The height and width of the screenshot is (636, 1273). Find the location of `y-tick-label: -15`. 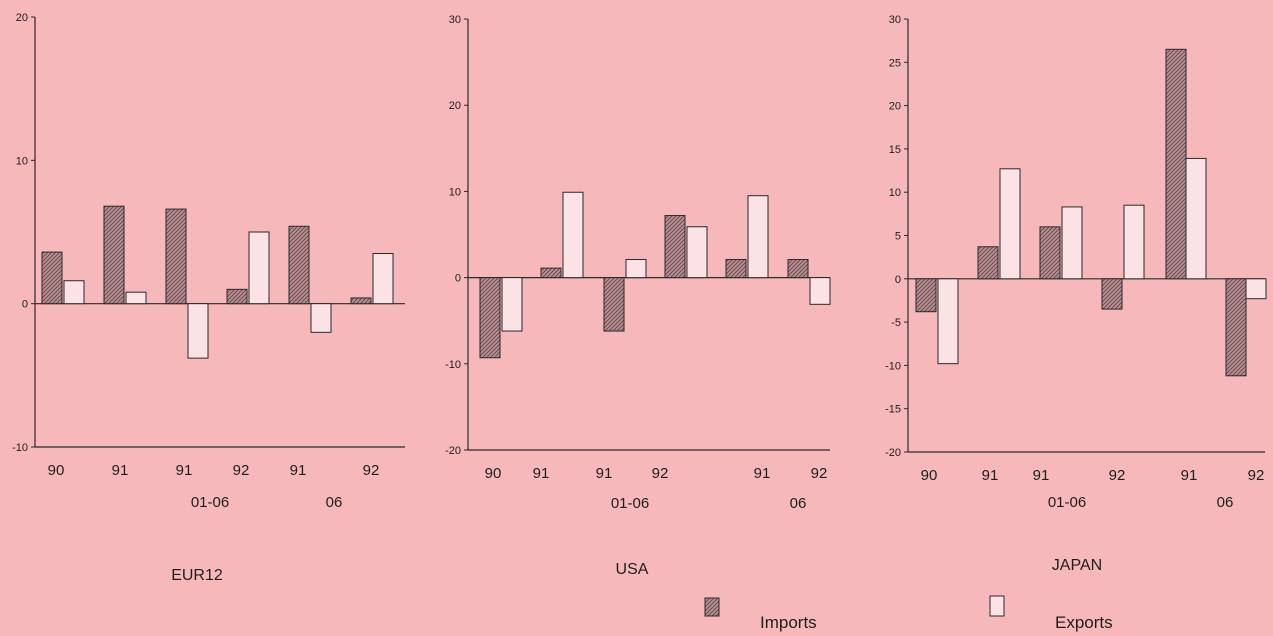

y-tick-label: -15 is located at coordinates (893, 410).